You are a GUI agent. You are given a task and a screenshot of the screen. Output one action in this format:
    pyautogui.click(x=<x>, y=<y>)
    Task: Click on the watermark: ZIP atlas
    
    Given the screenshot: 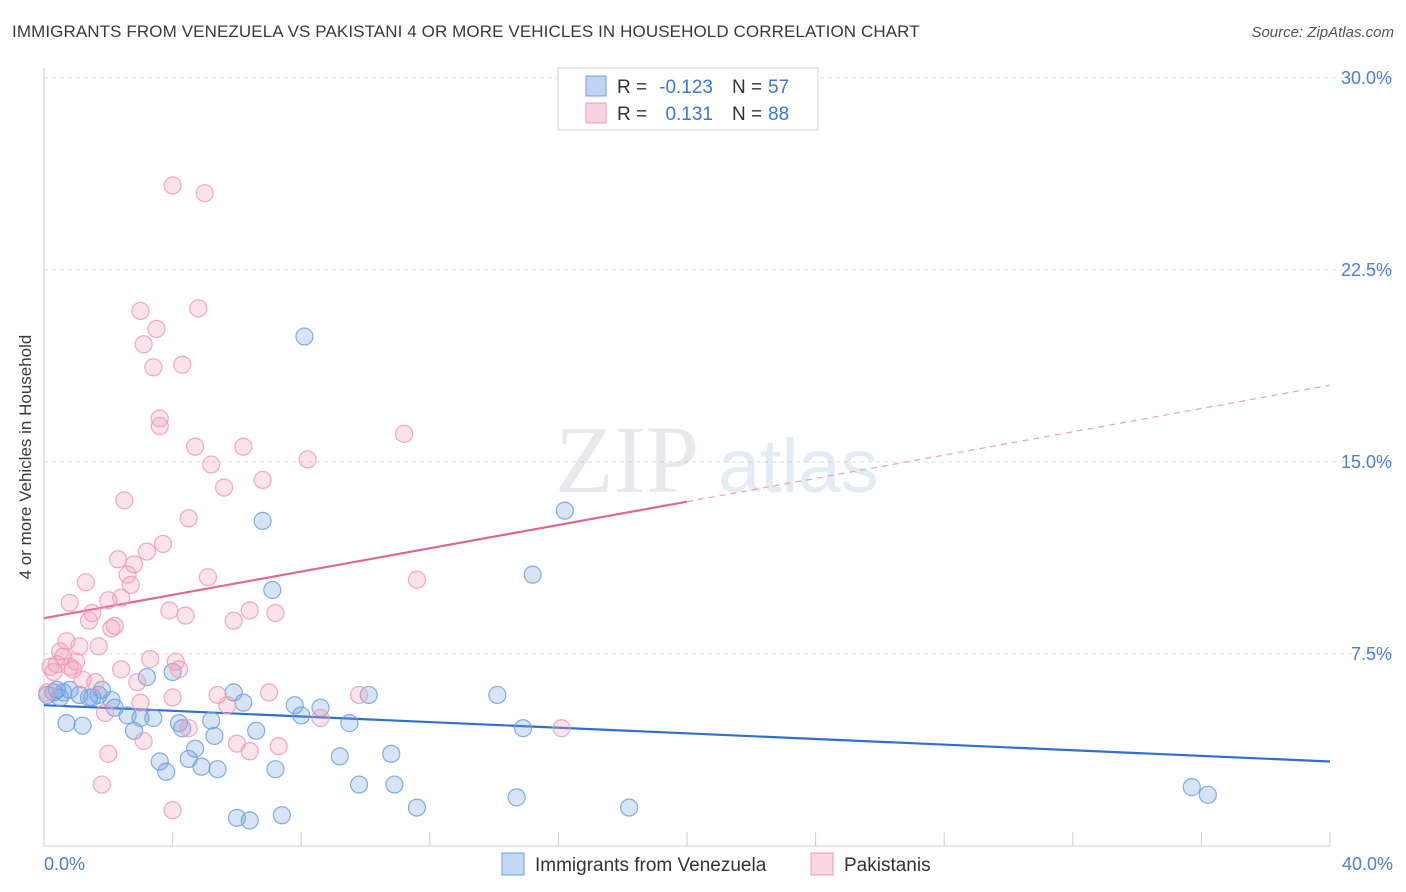 What is the action you would take?
    pyautogui.click(x=717, y=459)
    